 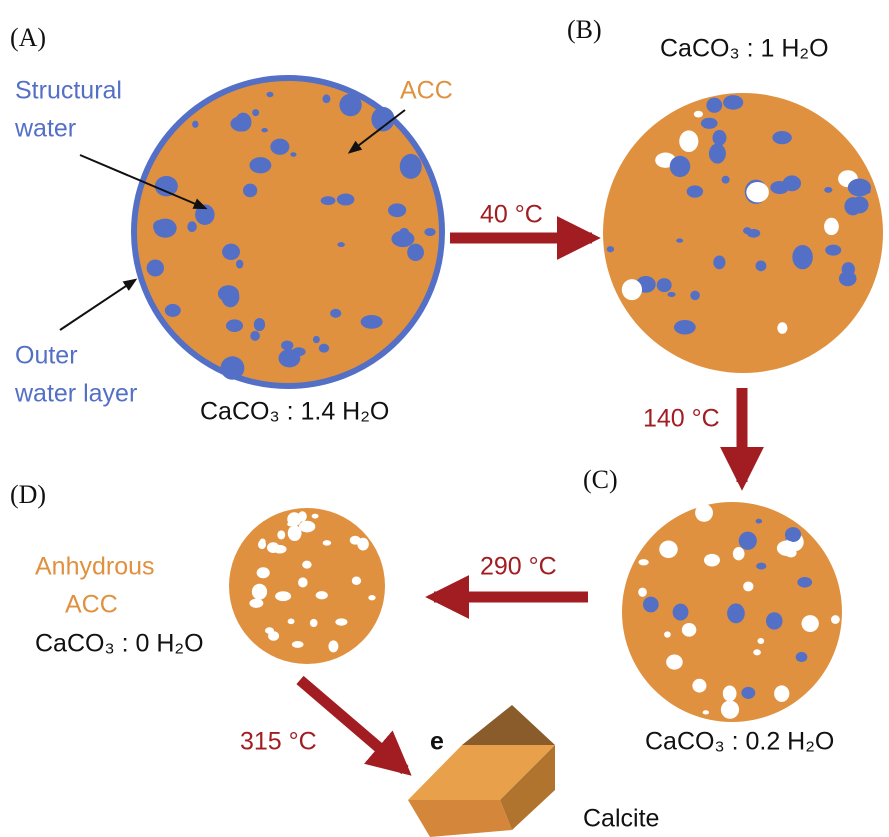 What do you see at coordinates (584, 29) in the screenshot?
I see `panel-label: (B)` at bounding box center [584, 29].